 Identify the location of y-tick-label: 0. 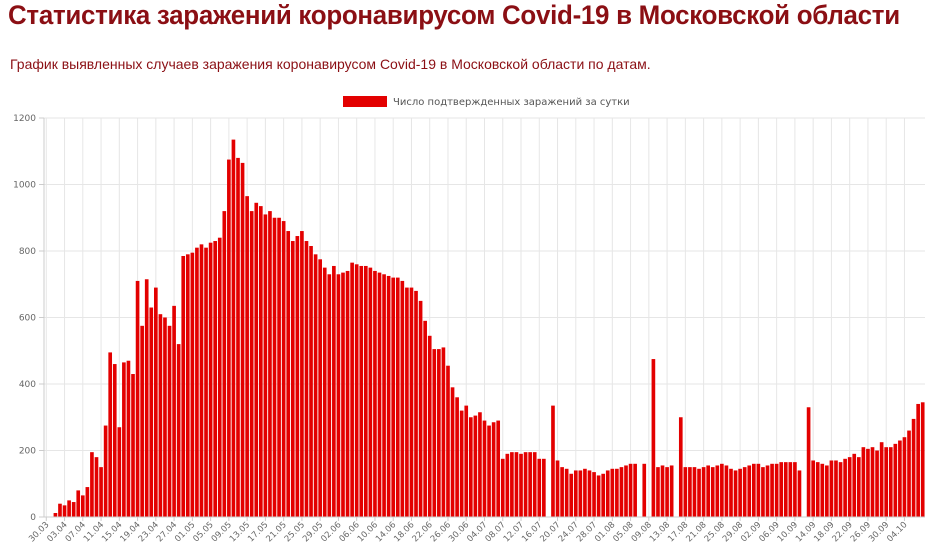
(33, 518).